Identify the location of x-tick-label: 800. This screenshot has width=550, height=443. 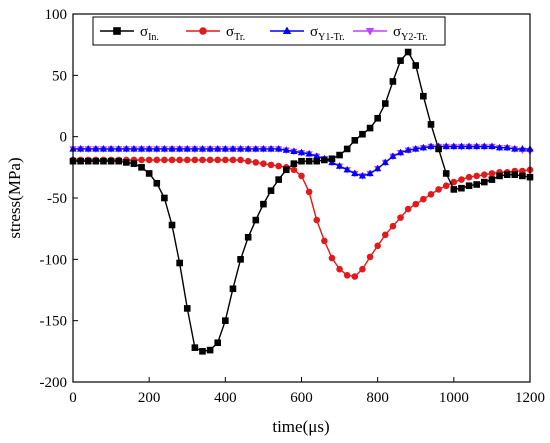
(377, 398).